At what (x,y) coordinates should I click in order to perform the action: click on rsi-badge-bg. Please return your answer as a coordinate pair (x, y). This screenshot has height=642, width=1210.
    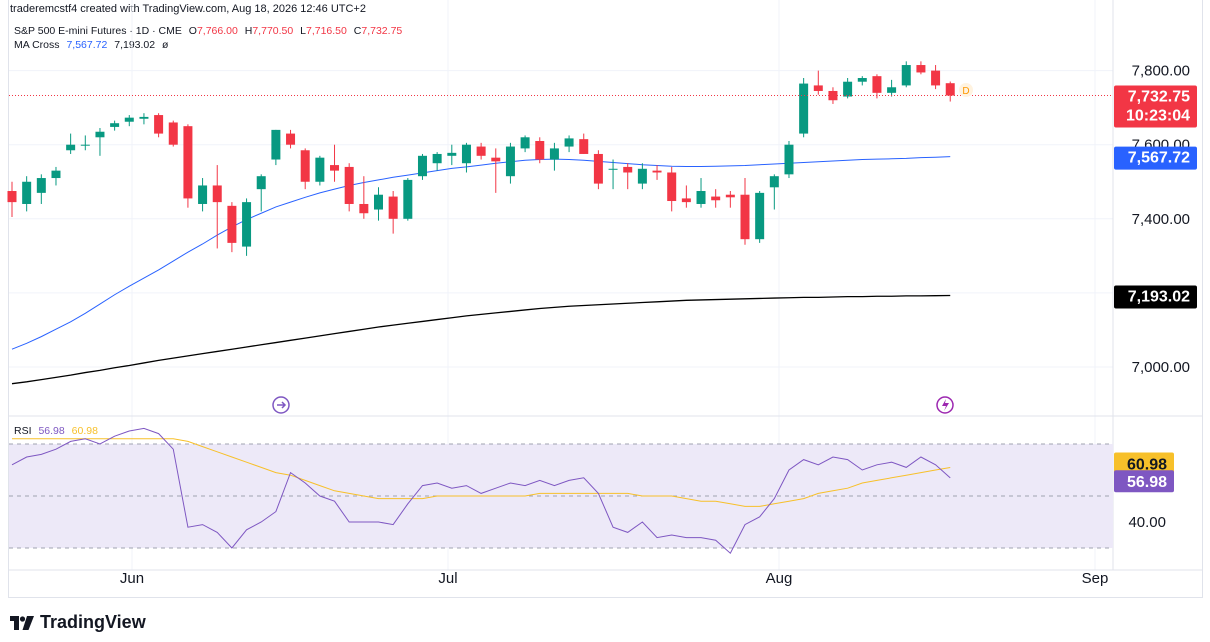
    Looking at the image, I should click on (1144, 481).